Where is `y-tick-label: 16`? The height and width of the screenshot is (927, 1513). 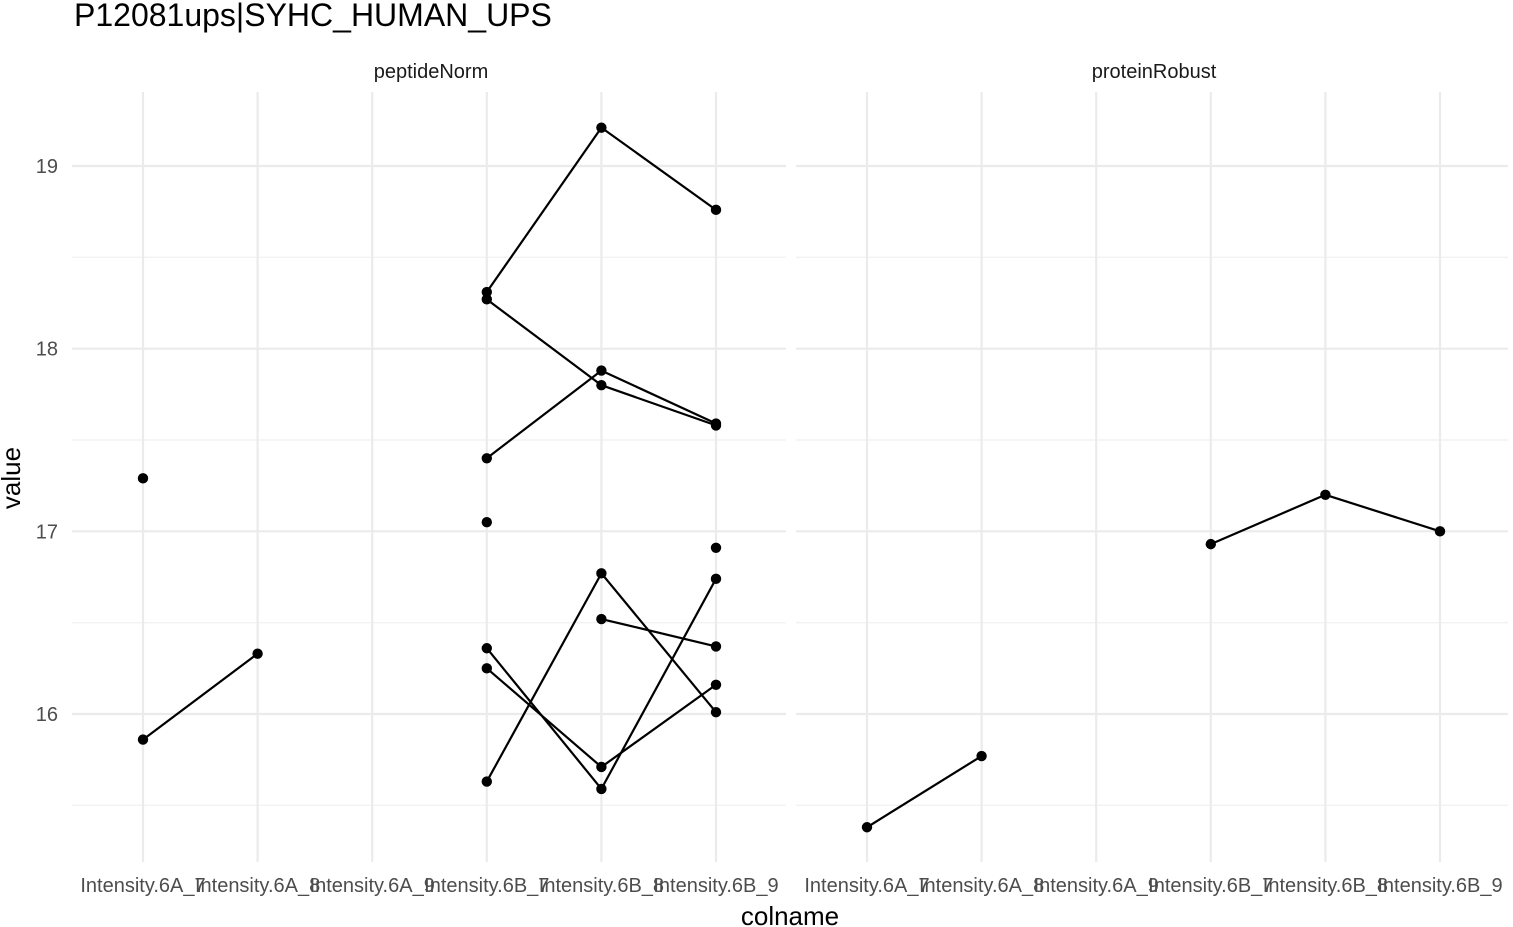 y-tick-label: 16 is located at coordinates (47, 715).